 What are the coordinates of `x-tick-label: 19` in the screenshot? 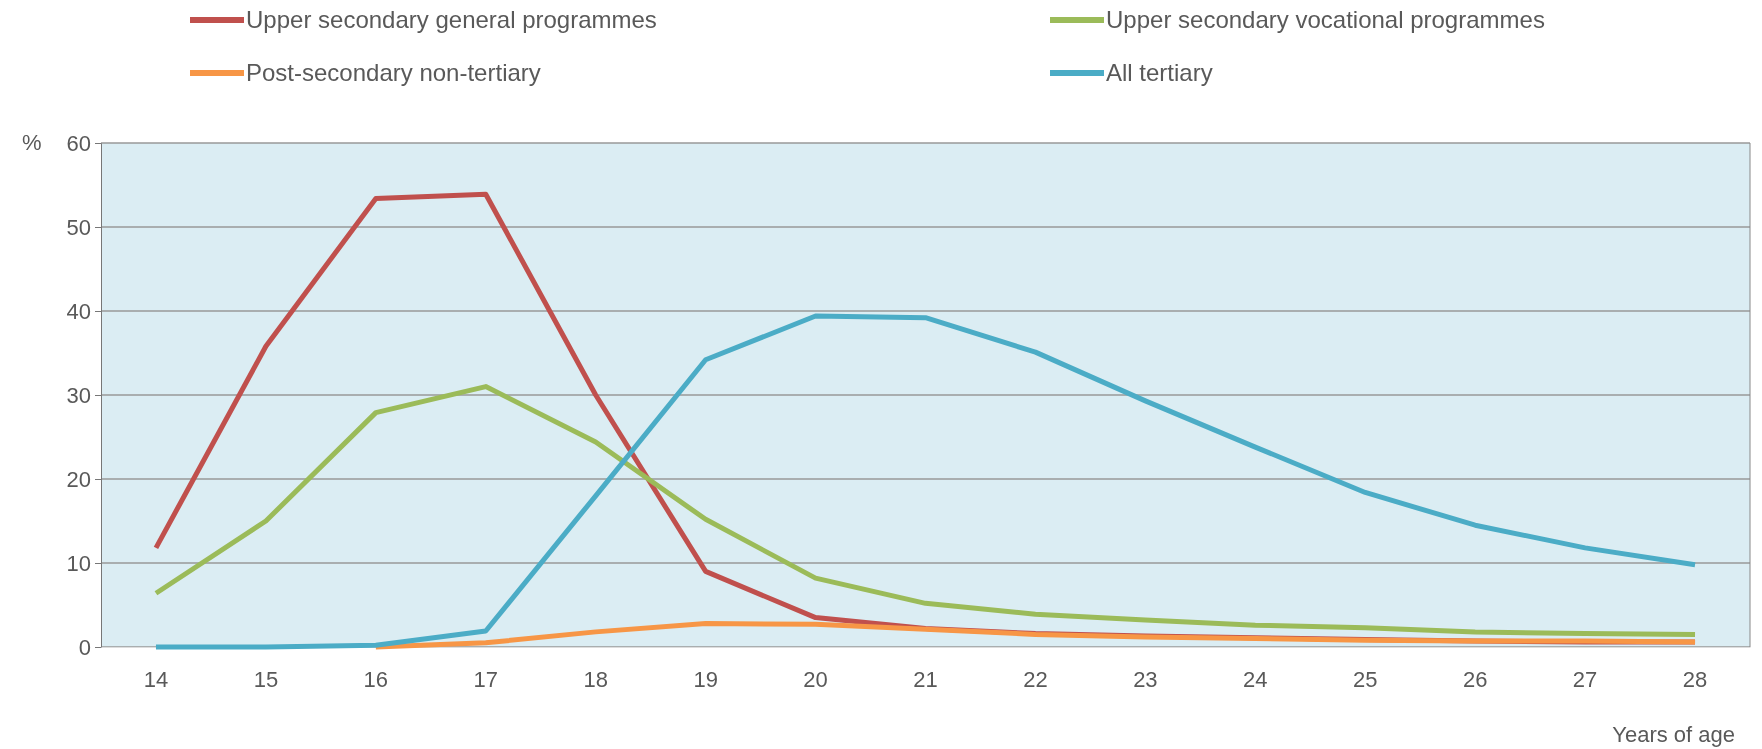 It's located at (705, 679).